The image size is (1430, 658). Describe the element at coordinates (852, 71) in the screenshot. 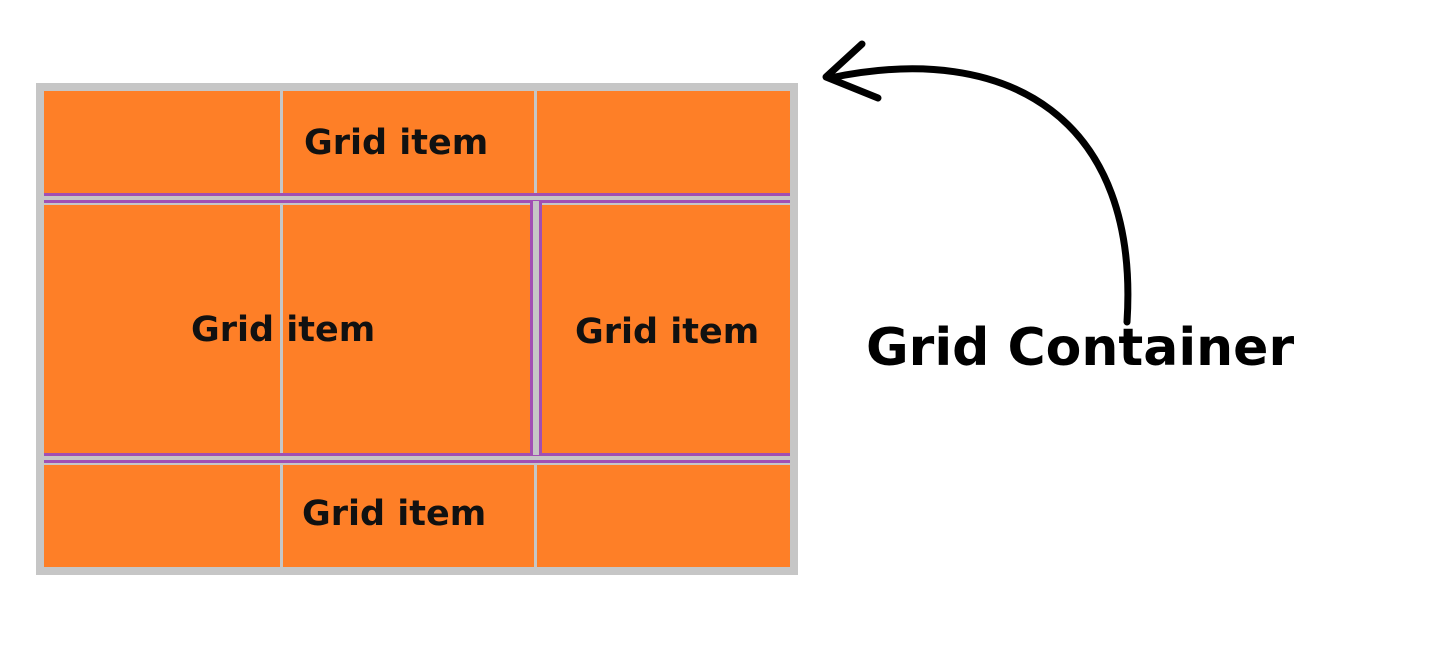

I see `arrow-head-icon` at that location.